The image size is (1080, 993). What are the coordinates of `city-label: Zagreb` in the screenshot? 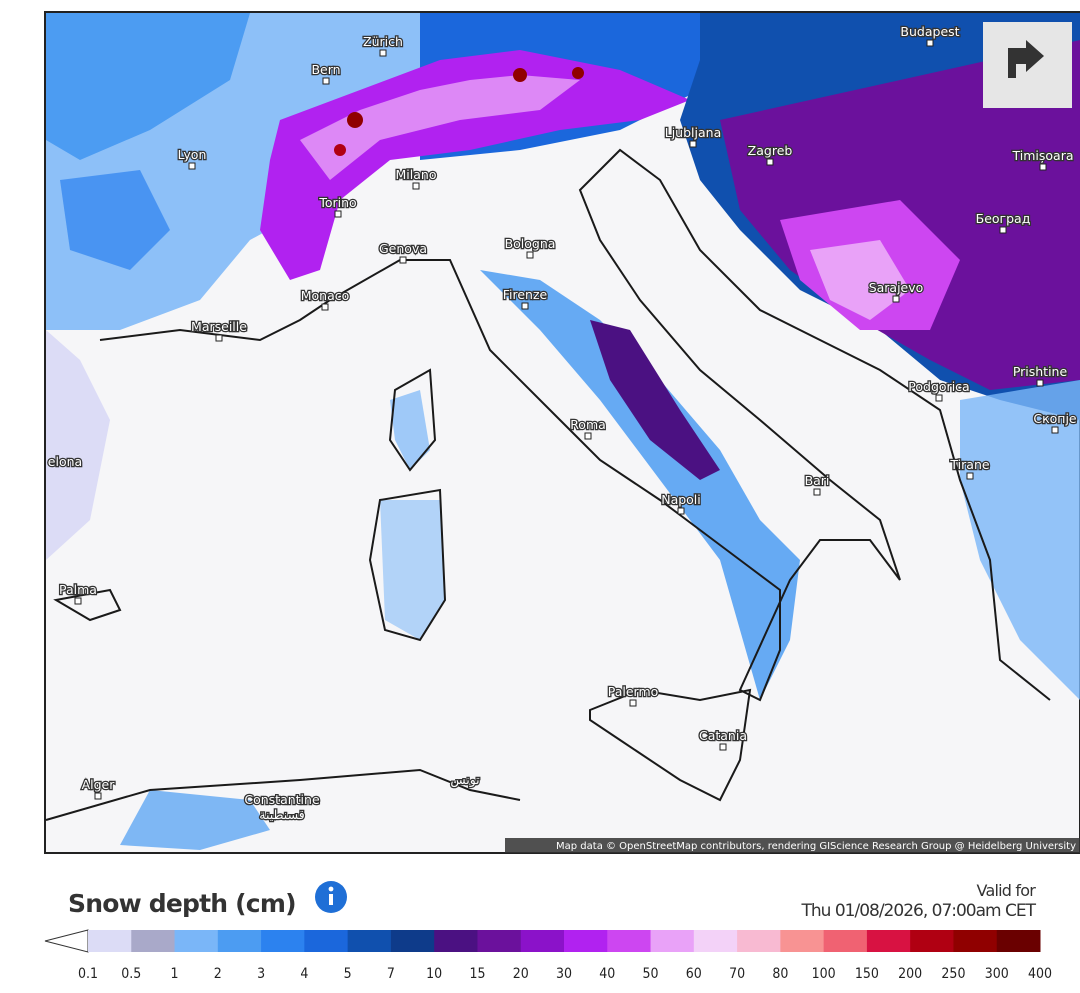 It's located at (770, 150).